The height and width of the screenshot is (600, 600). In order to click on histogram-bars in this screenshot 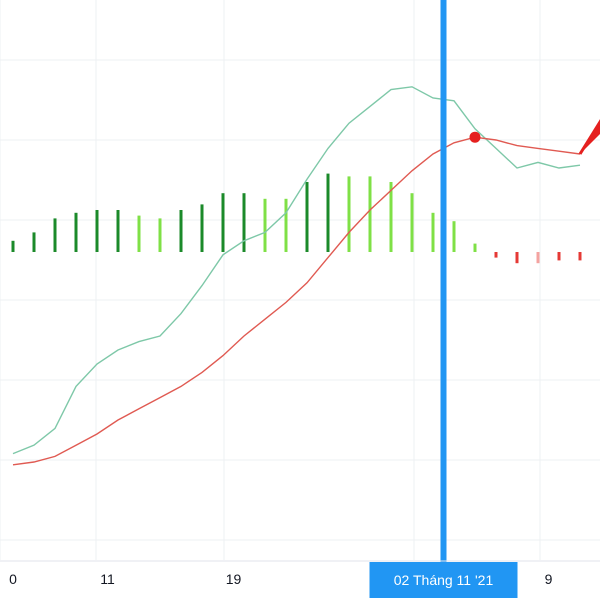, I will do `click(296, 218)`.